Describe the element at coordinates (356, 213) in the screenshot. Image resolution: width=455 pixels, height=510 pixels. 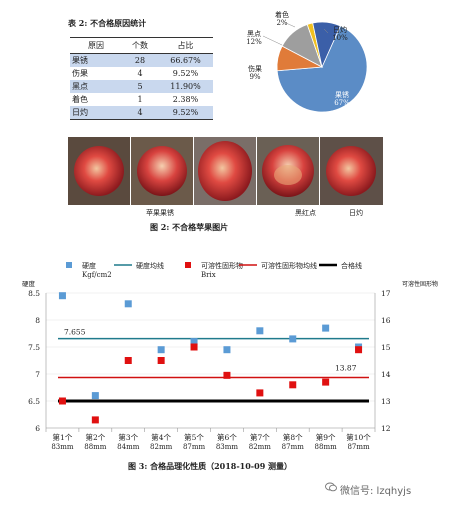
I see `photo-label-sunburn: 日灼` at that location.